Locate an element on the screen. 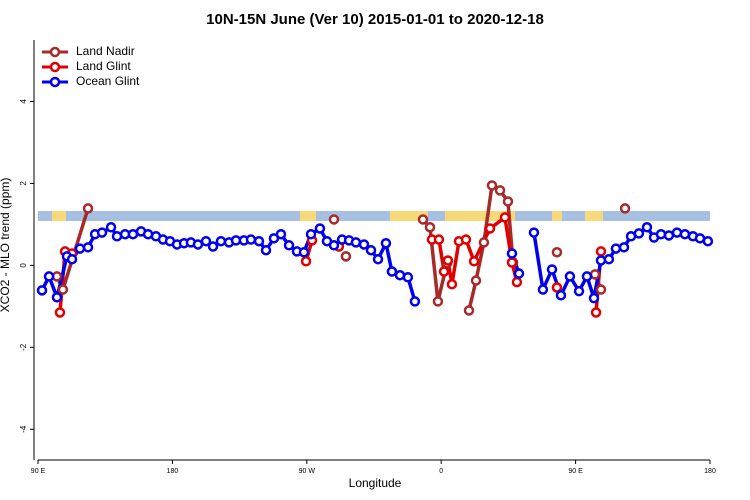 This screenshot has width=750, height=500. y-tick-label: 4 is located at coordinates (23, 101).